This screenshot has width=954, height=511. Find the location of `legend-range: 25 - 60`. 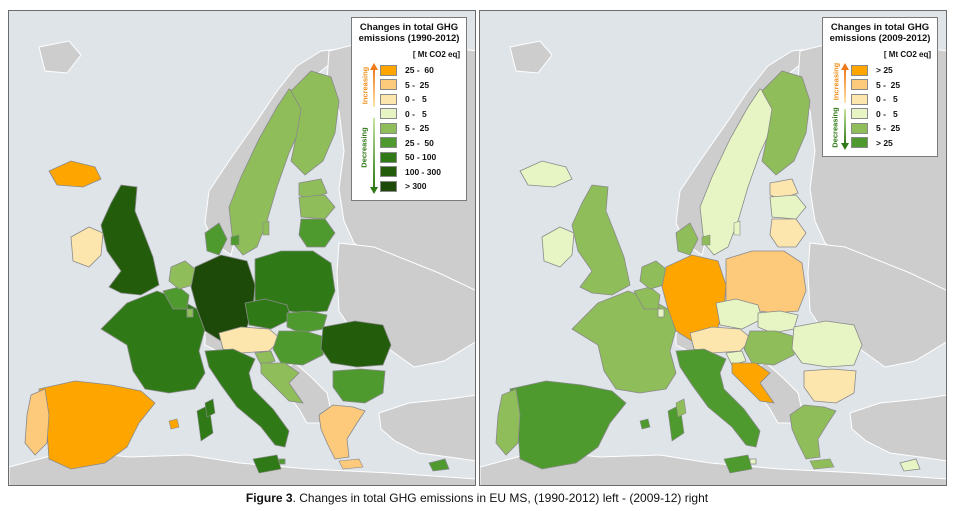

legend-range: 25 - 60 is located at coordinates (419, 70).